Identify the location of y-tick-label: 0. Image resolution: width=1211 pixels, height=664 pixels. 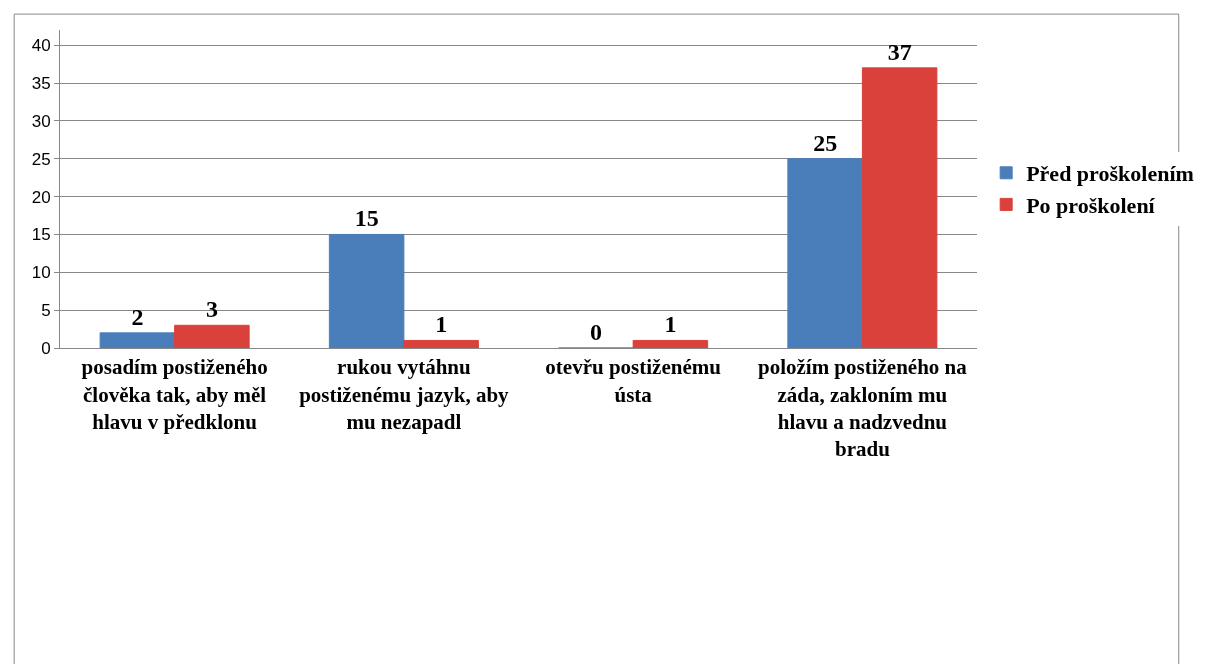
(46, 348).